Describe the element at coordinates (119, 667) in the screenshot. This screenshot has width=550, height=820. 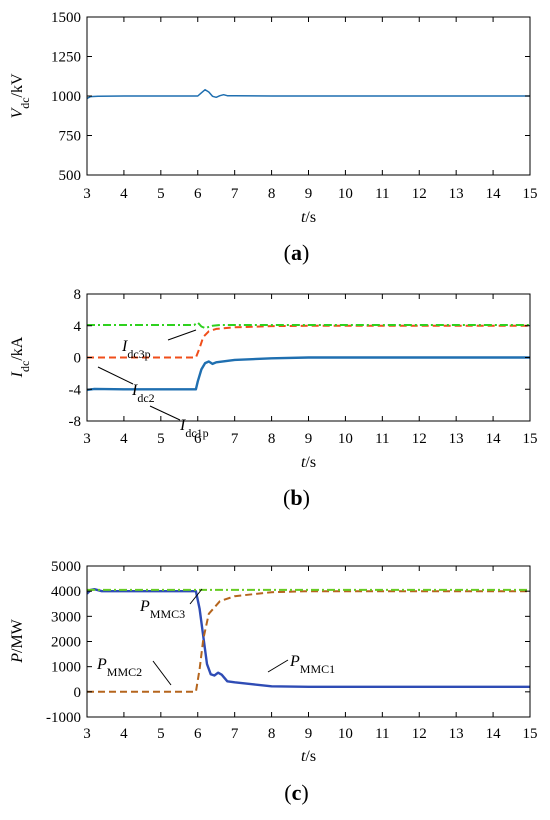
I see `series-annotation-MMC2: PMMC2` at that location.